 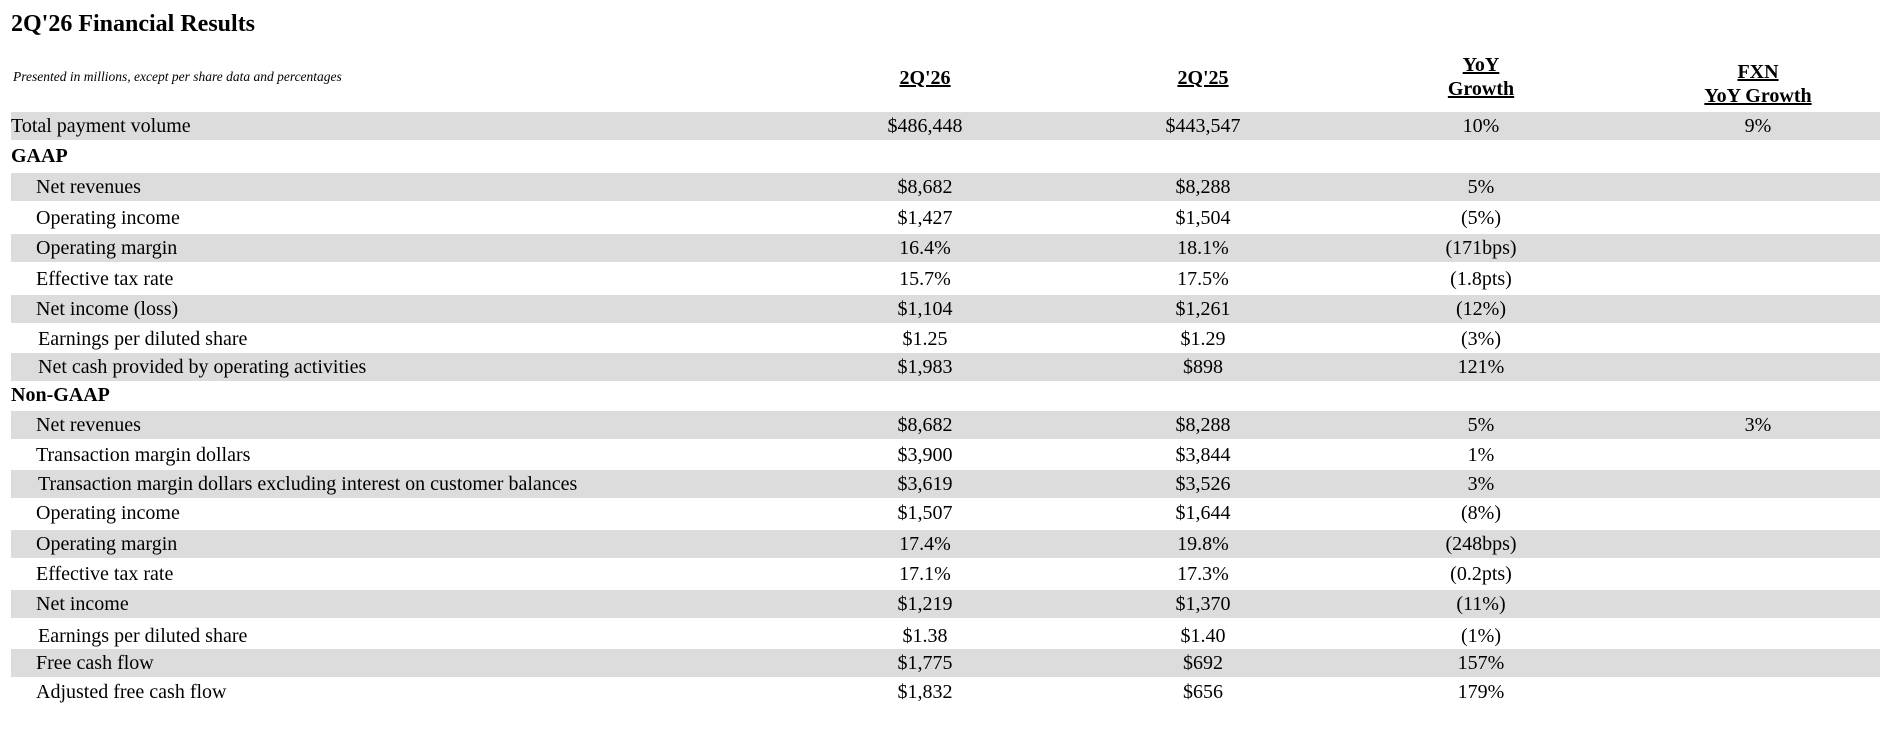 What do you see at coordinates (1481, 65) in the screenshot?
I see `column-header-yoy-line1: YoY` at bounding box center [1481, 65].